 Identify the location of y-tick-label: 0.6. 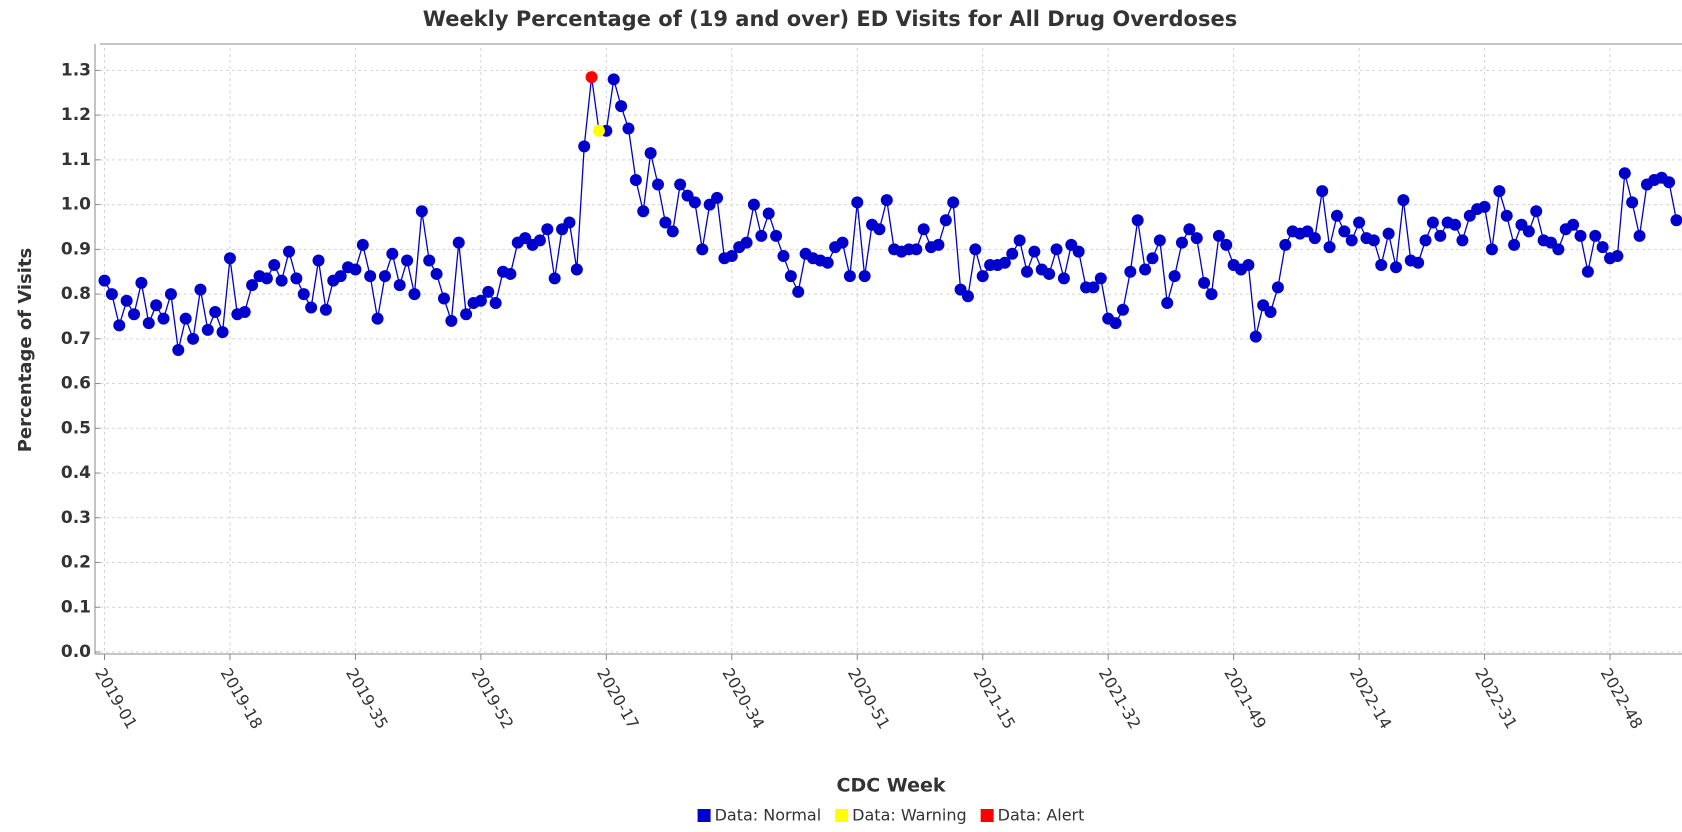
(76, 384).